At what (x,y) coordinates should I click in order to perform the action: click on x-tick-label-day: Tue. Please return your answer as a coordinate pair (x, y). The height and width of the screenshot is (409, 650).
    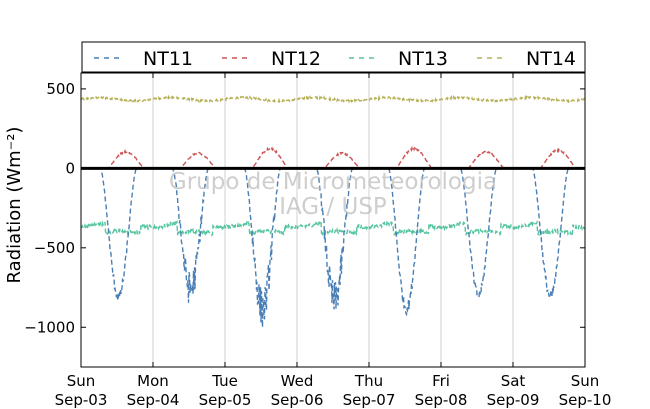
    Looking at the image, I should click on (224, 381).